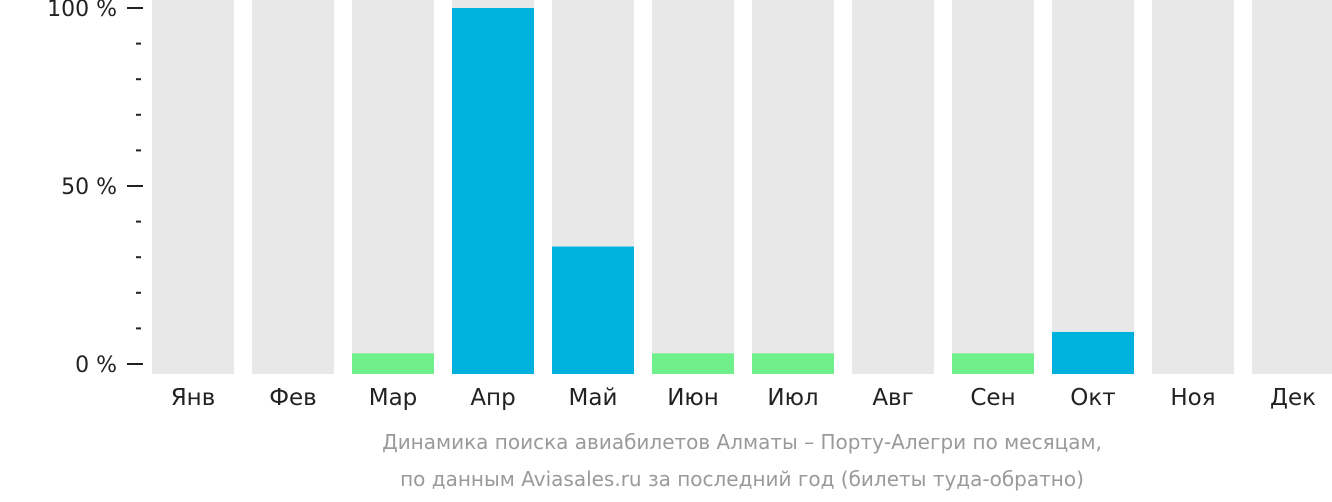 The height and width of the screenshot is (502, 1332). Describe the element at coordinates (96, 365) in the screenshot. I see `y-tick-label: 0 %` at that location.